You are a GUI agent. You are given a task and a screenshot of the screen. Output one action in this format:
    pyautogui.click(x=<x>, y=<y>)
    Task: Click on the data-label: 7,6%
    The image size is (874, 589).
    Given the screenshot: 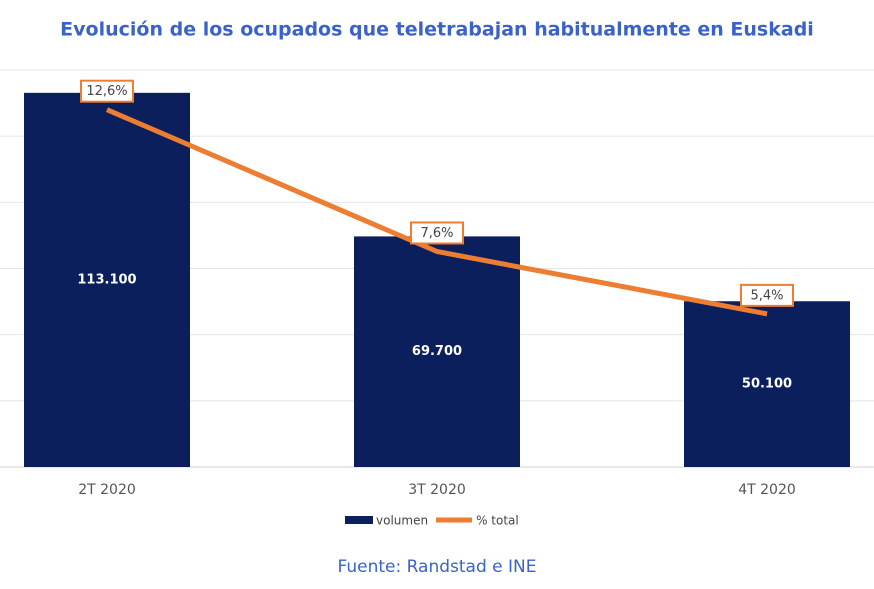 What is the action you would take?
    pyautogui.click(x=436, y=233)
    